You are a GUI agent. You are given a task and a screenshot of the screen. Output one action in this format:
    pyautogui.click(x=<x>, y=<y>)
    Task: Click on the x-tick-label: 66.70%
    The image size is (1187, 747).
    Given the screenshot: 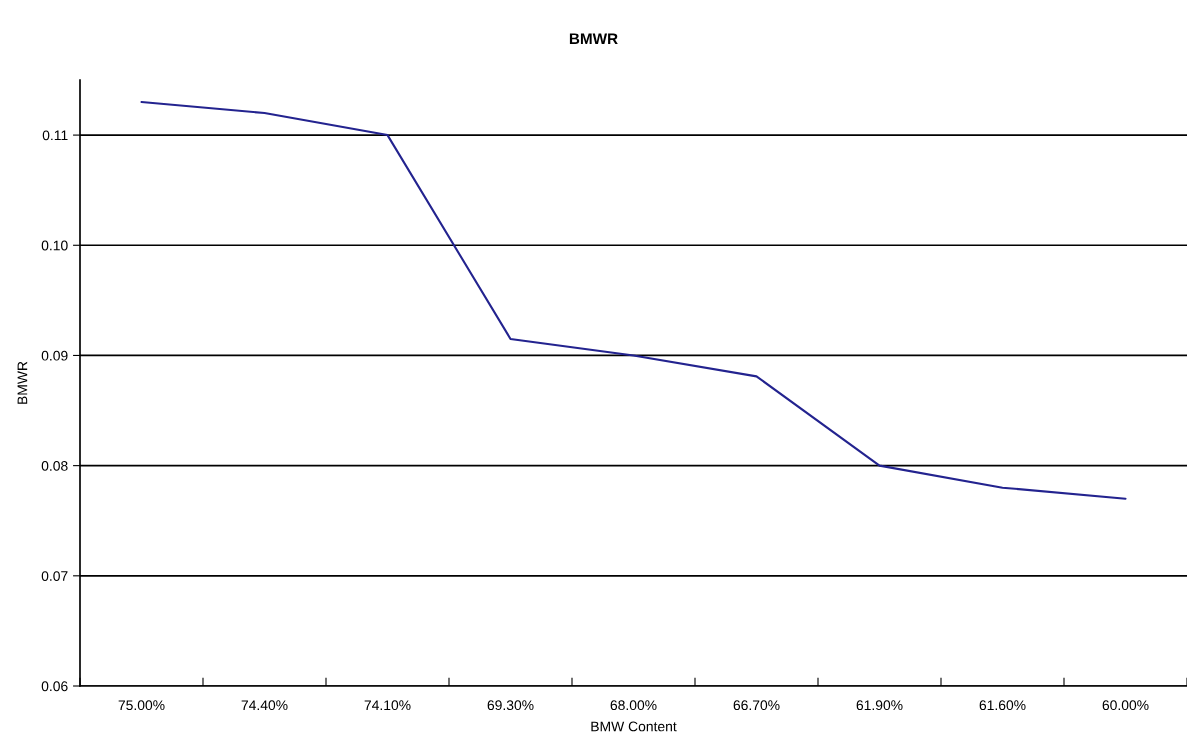 What is the action you would take?
    pyautogui.click(x=756, y=705)
    